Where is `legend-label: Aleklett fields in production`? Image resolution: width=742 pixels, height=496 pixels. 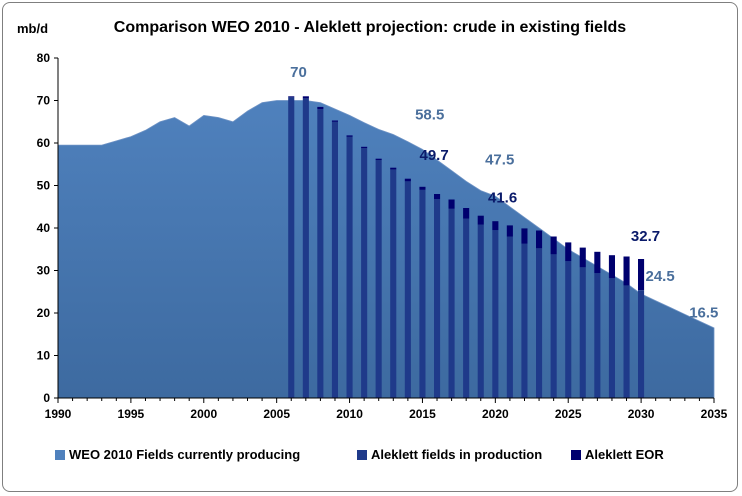 legend-label: Aleklett fields in production is located at coordinates (456, 454).